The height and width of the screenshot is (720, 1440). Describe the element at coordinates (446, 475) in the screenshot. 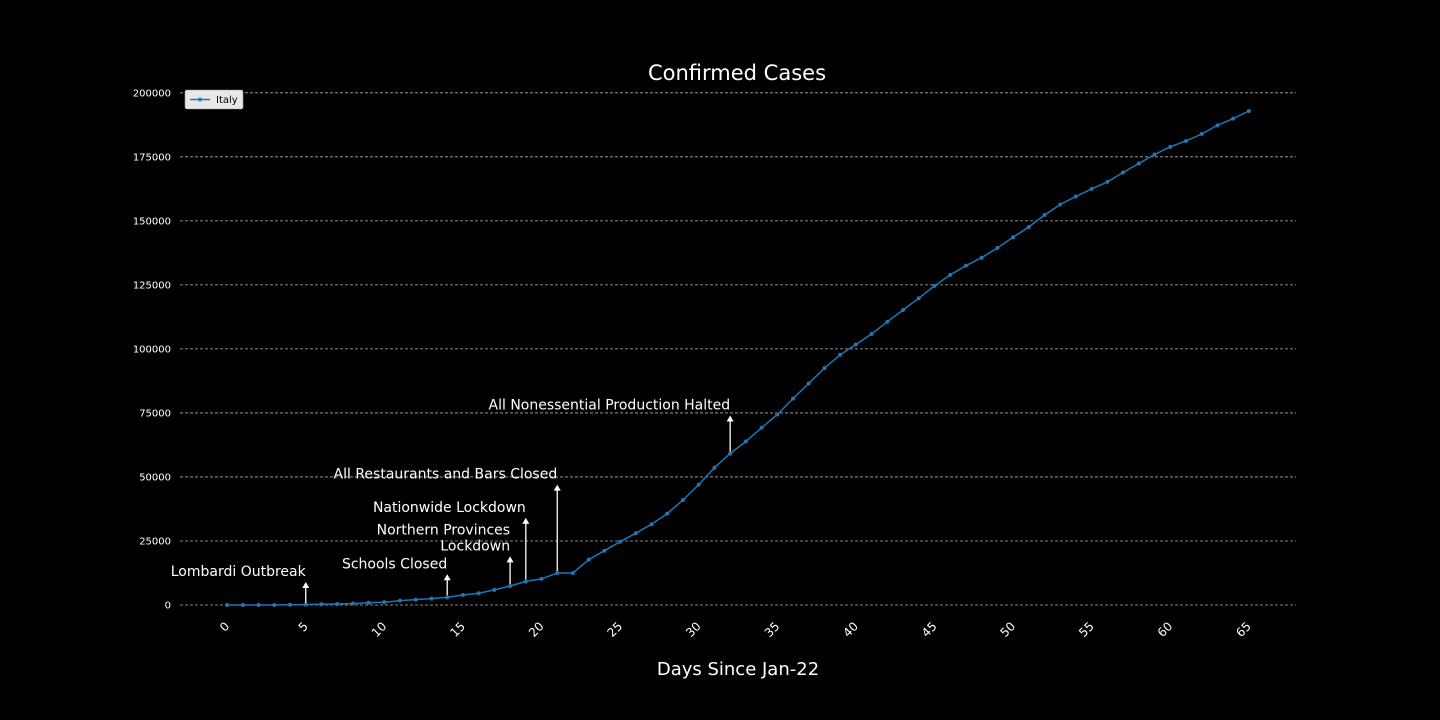

I see `annotation-label: All Restaurants and Bars Closed` at that location.